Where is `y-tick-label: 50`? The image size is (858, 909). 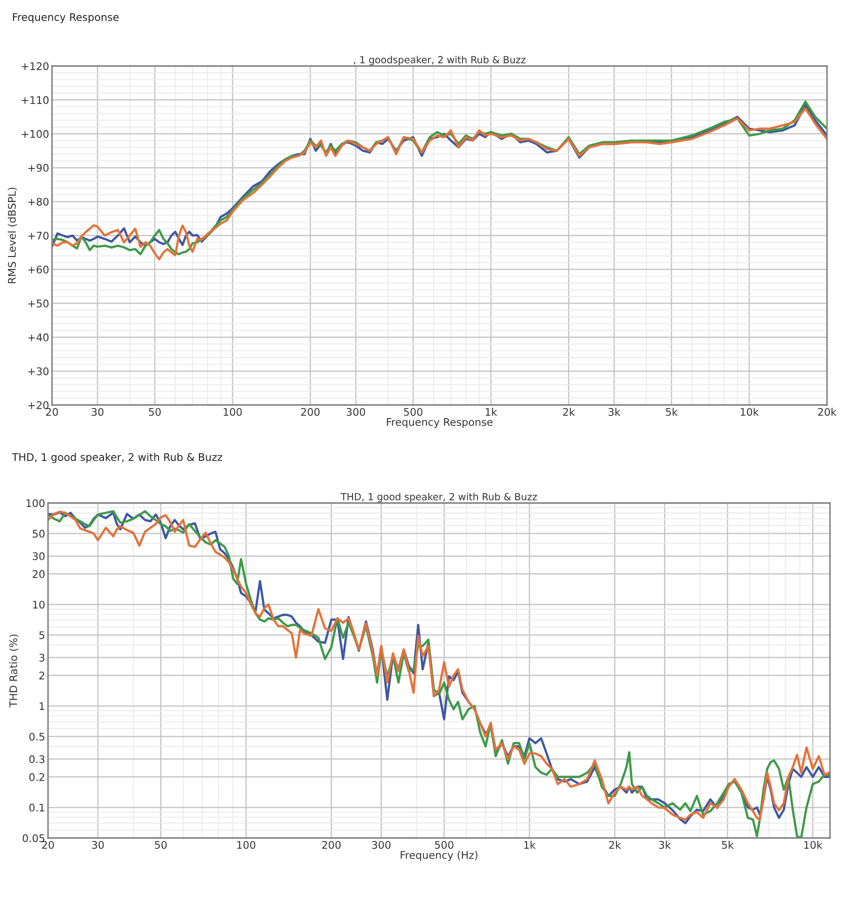 y-tick-label: 50 is located at coordinates (38, 534).